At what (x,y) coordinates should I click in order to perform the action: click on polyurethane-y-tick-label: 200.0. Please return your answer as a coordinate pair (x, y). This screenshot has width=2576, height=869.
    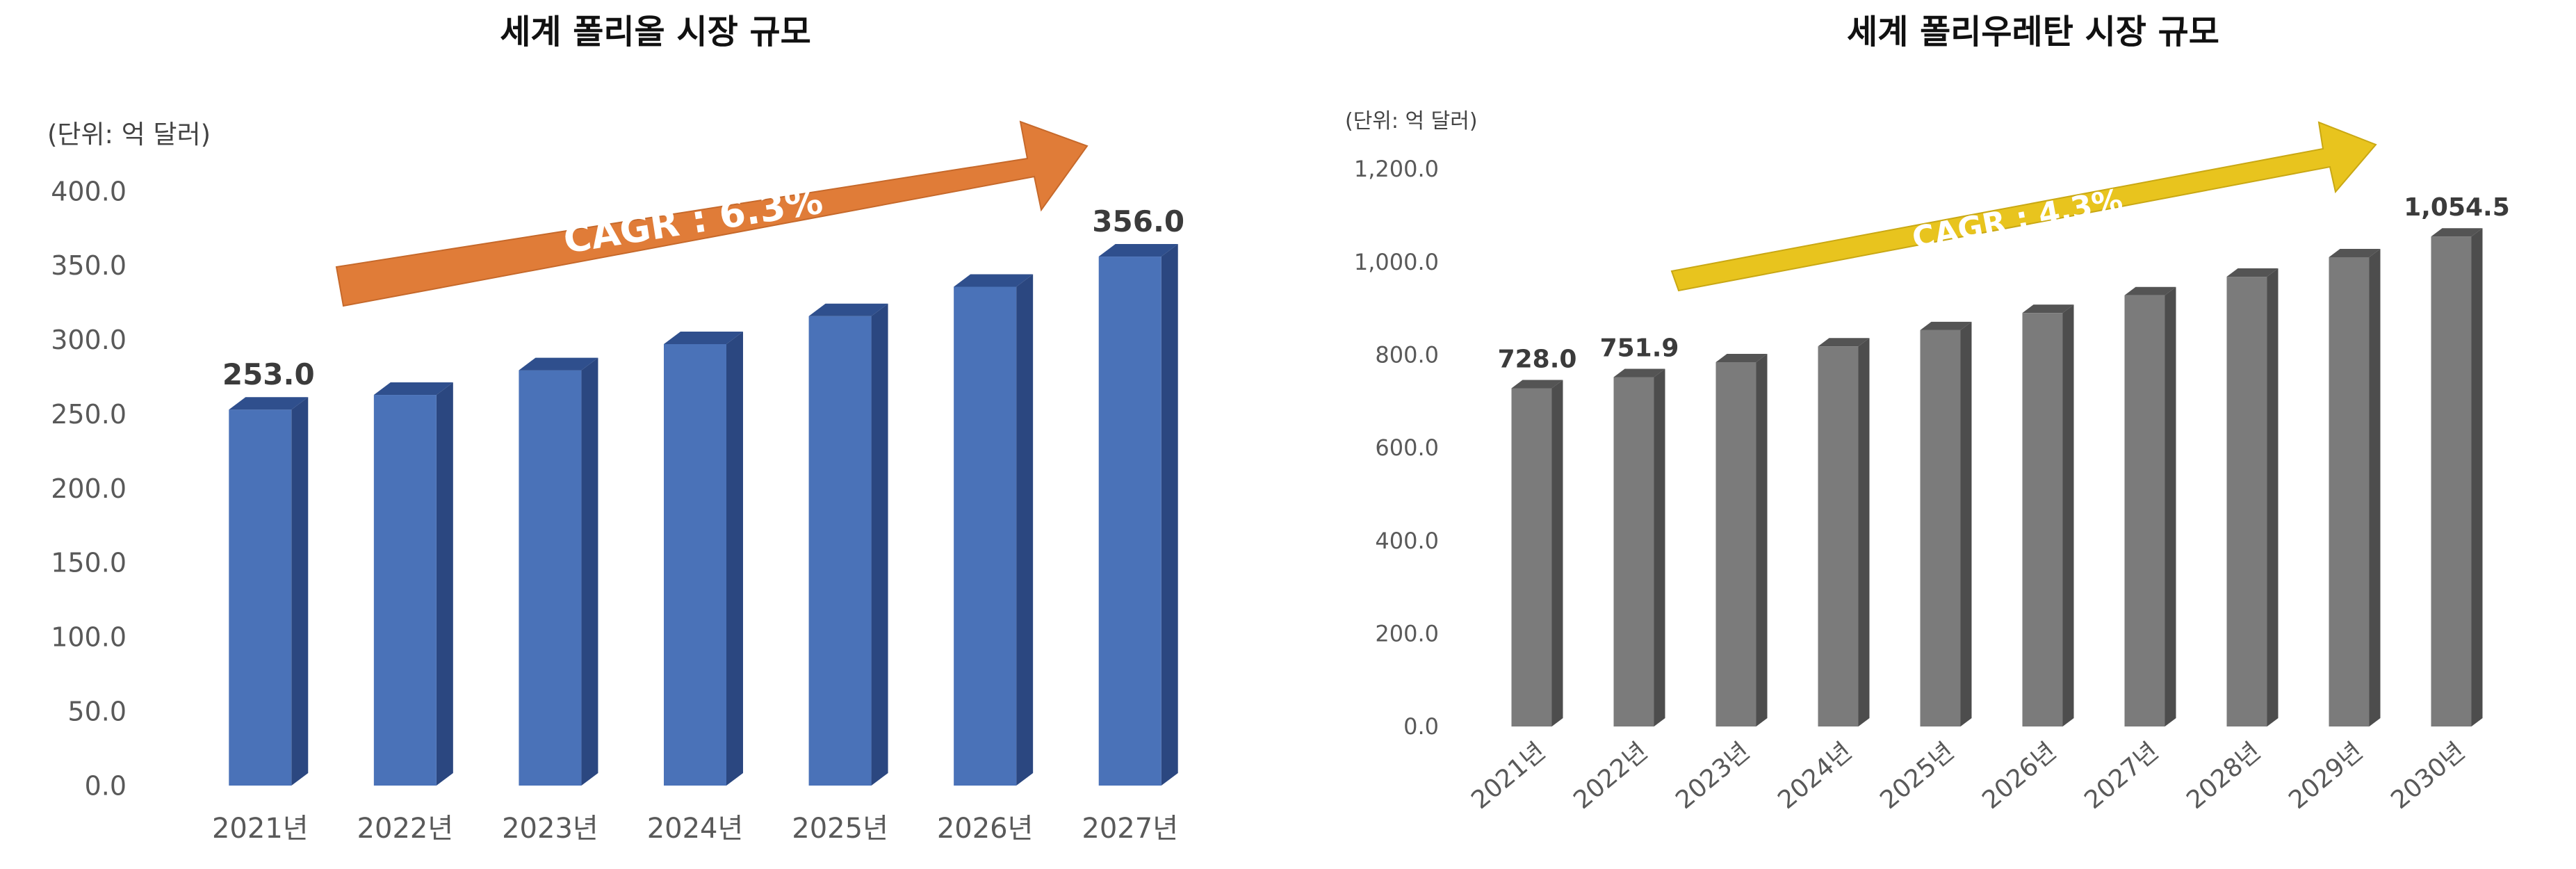
    Looking at the image, I should click on (1407, 634).